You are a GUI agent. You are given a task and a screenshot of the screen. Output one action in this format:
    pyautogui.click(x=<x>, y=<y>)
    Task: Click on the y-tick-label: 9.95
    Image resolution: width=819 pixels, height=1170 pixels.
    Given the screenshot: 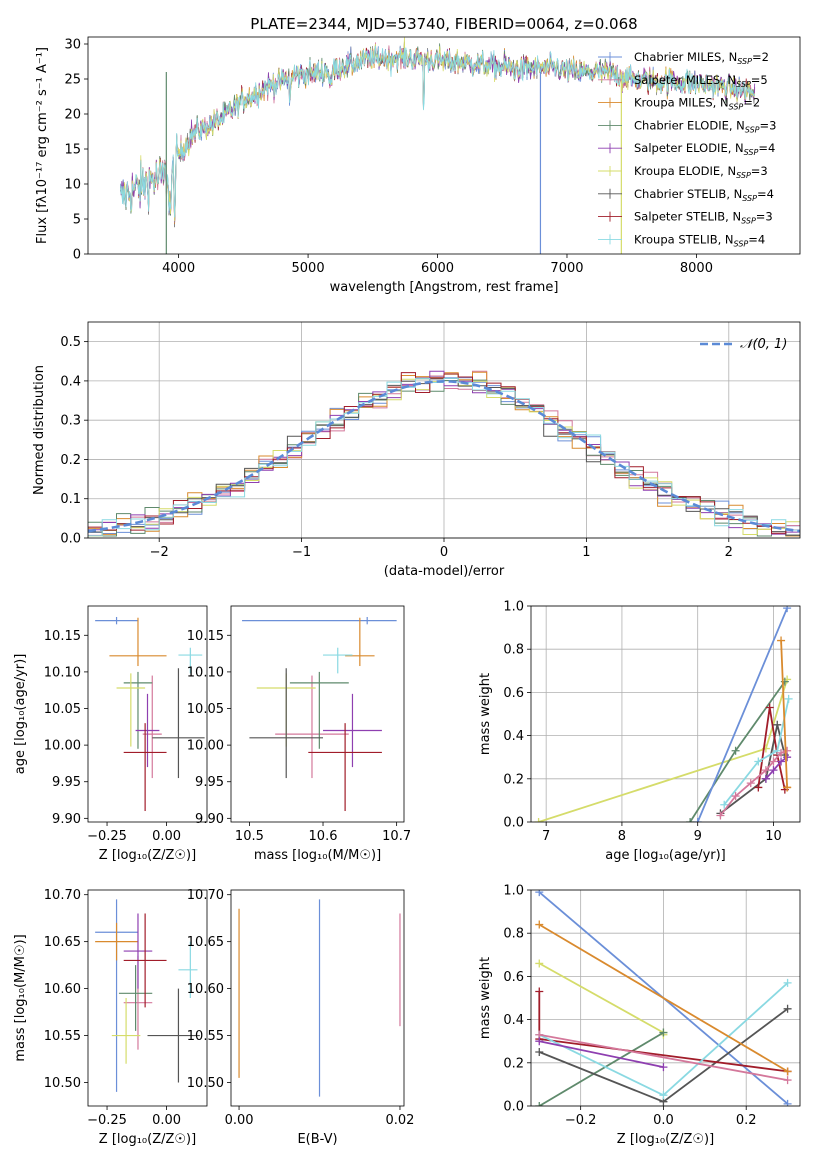 What is the action you would take?
    pyautogui.click(x=209, y=782)
    